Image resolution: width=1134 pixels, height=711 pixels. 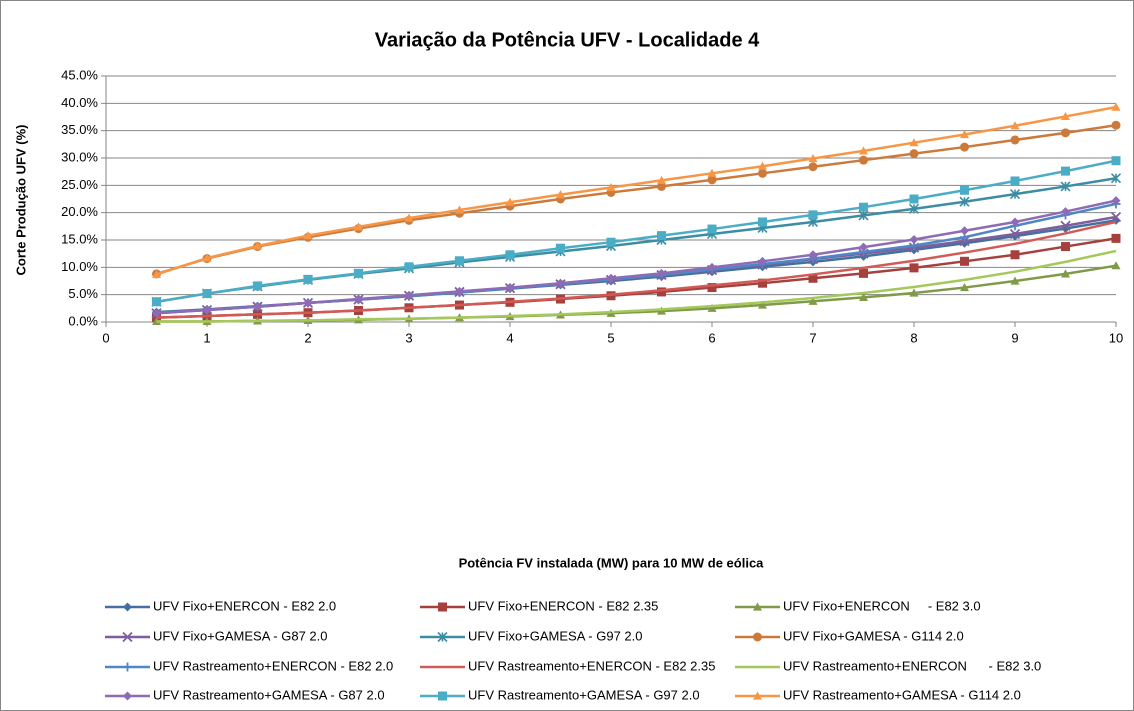 I want to click on y-tick-label: 45.0%, so click(x=79, y=74).